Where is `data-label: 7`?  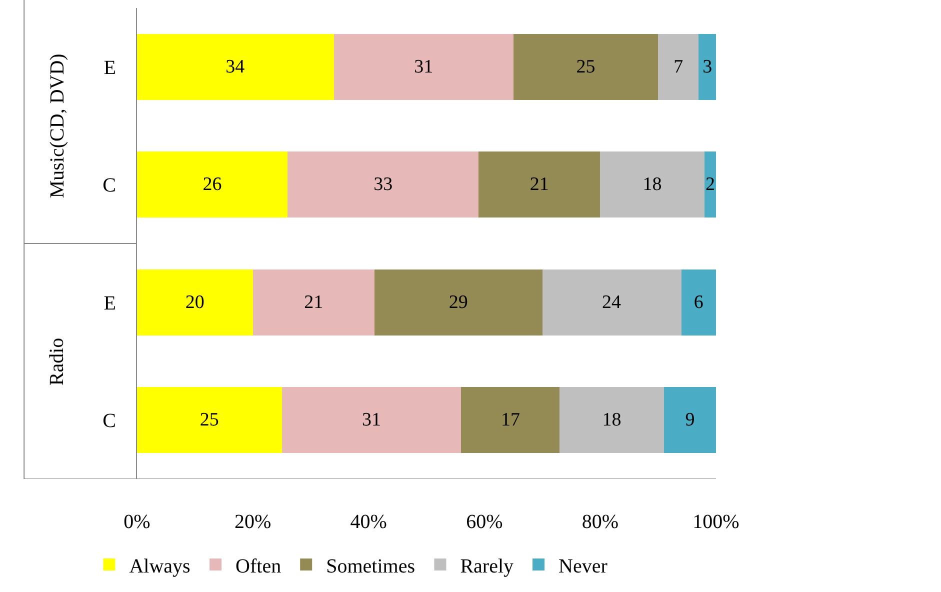
data-label: 7 is located at coordinates (679, 67).